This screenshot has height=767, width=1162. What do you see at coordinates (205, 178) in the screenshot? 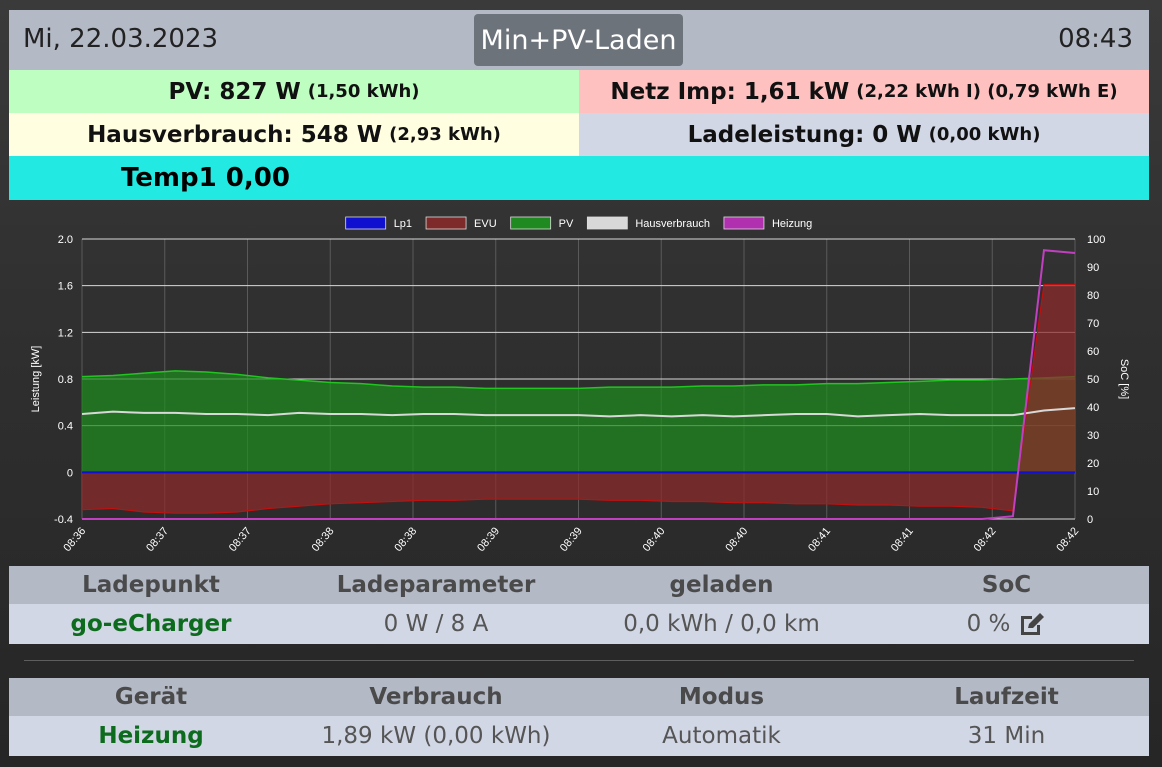
I see `temperature-value: Temp1 0,00` at bounding box center [205, 178].